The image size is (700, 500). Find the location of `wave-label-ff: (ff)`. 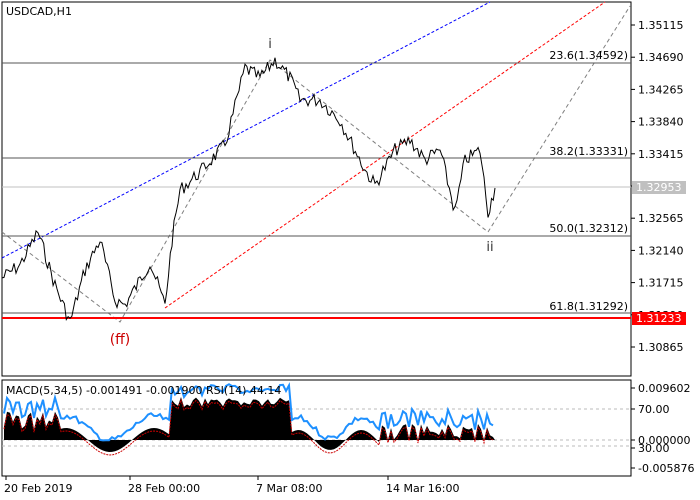

wave-label-ff: (ff) is located at coordinates (120, 340).